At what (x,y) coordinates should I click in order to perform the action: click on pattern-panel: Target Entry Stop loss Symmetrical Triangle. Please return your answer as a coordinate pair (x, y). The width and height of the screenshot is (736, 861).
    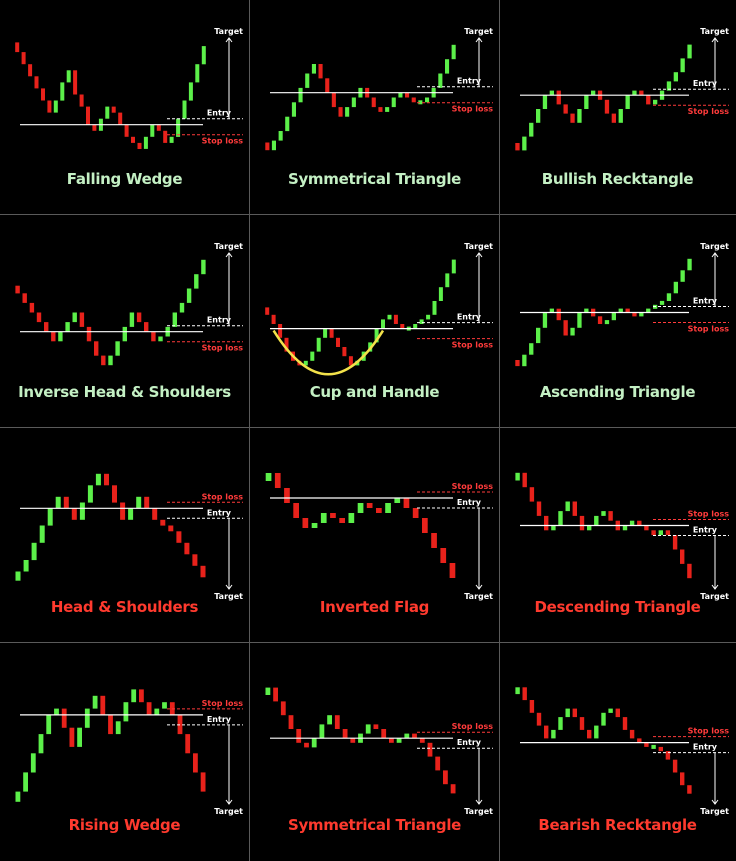
    Looking at the image, I should click on (374, 751).